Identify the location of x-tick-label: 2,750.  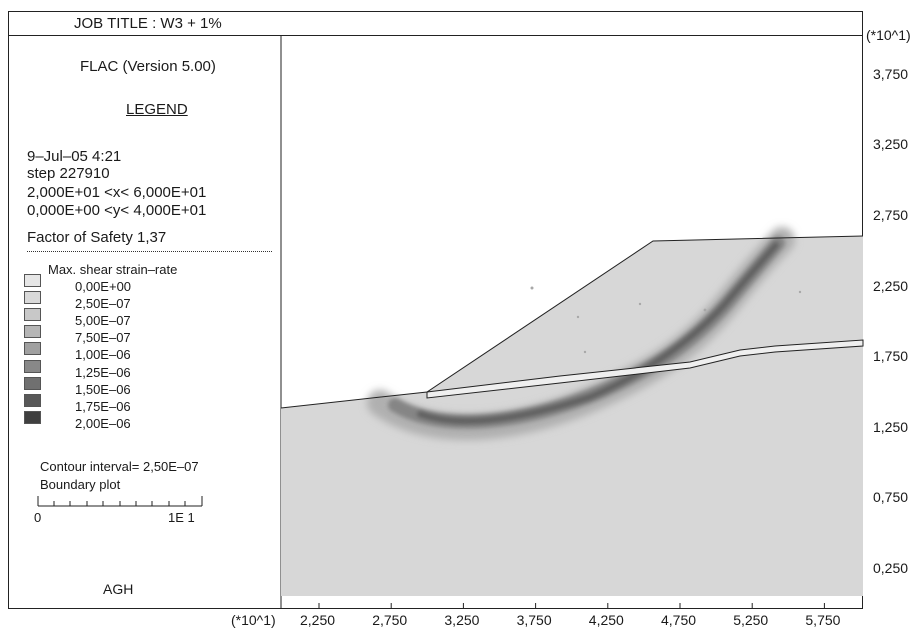
(390, 620).